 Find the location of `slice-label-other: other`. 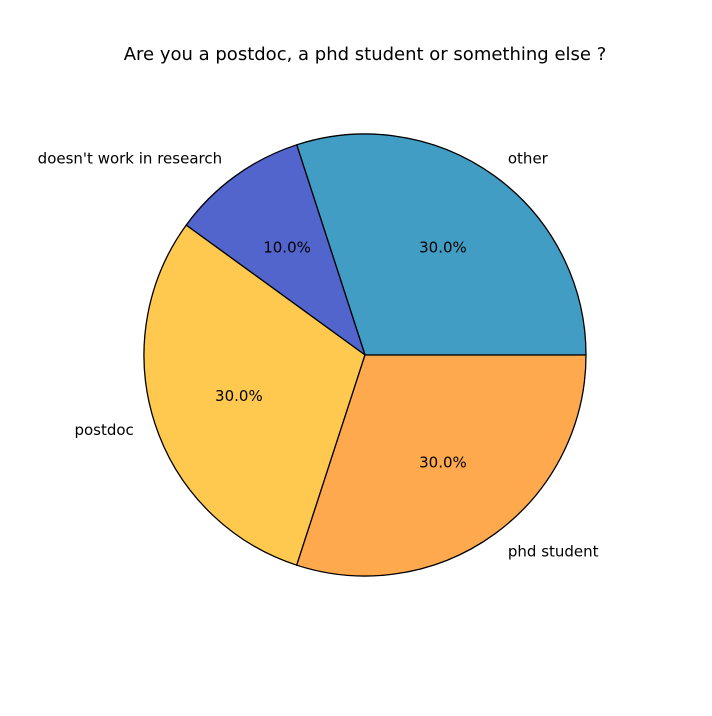

slice-label-other: other is located at coordinates (528, 158).